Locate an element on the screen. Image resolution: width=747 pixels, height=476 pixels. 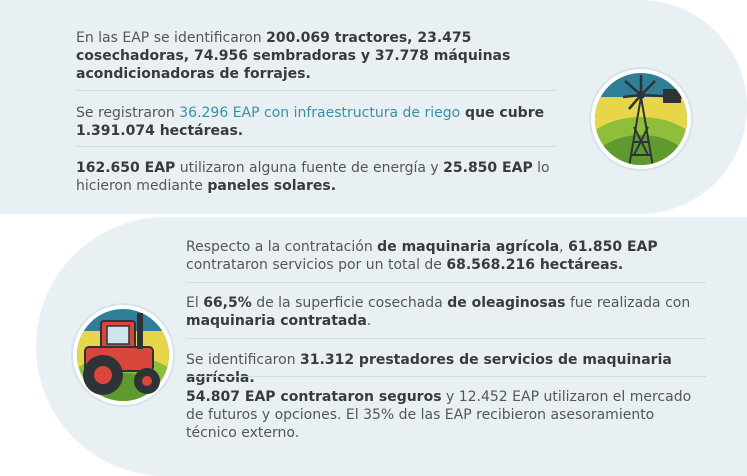
bold-span: 54.807 EAP contrataron seguros is located at coordinates (314, 397).